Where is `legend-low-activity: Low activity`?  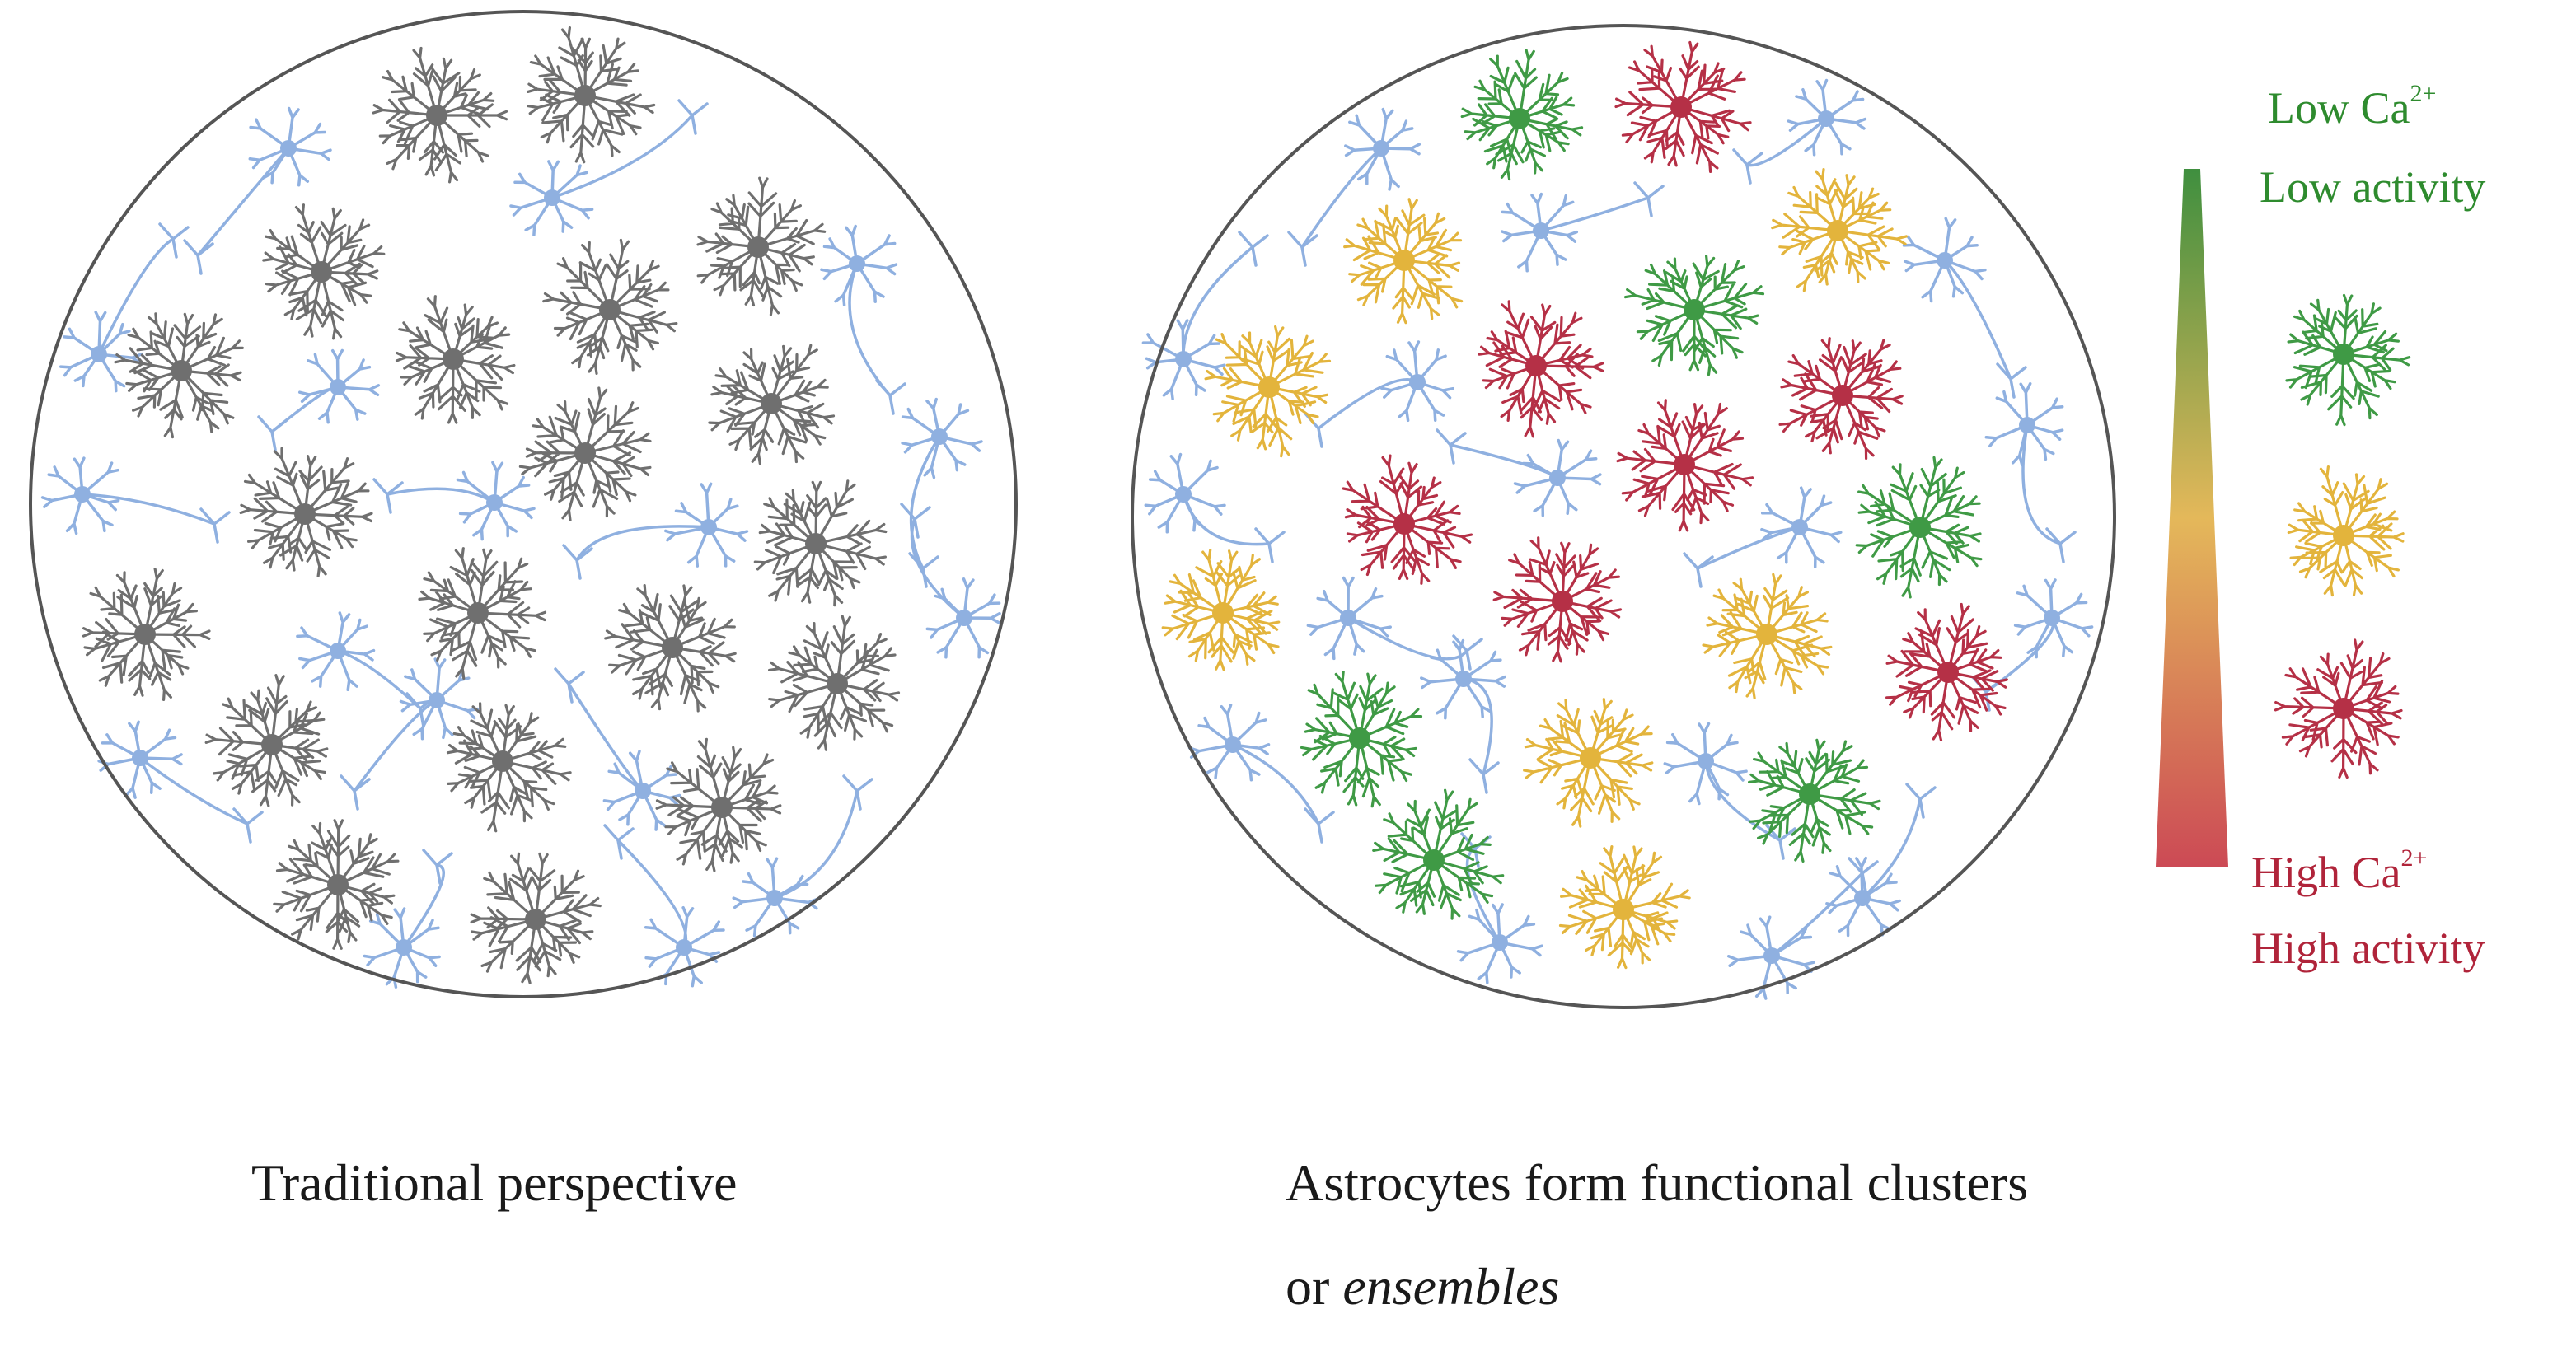
legend-low-activity: Low activity is located at coordinates (2373, 187).